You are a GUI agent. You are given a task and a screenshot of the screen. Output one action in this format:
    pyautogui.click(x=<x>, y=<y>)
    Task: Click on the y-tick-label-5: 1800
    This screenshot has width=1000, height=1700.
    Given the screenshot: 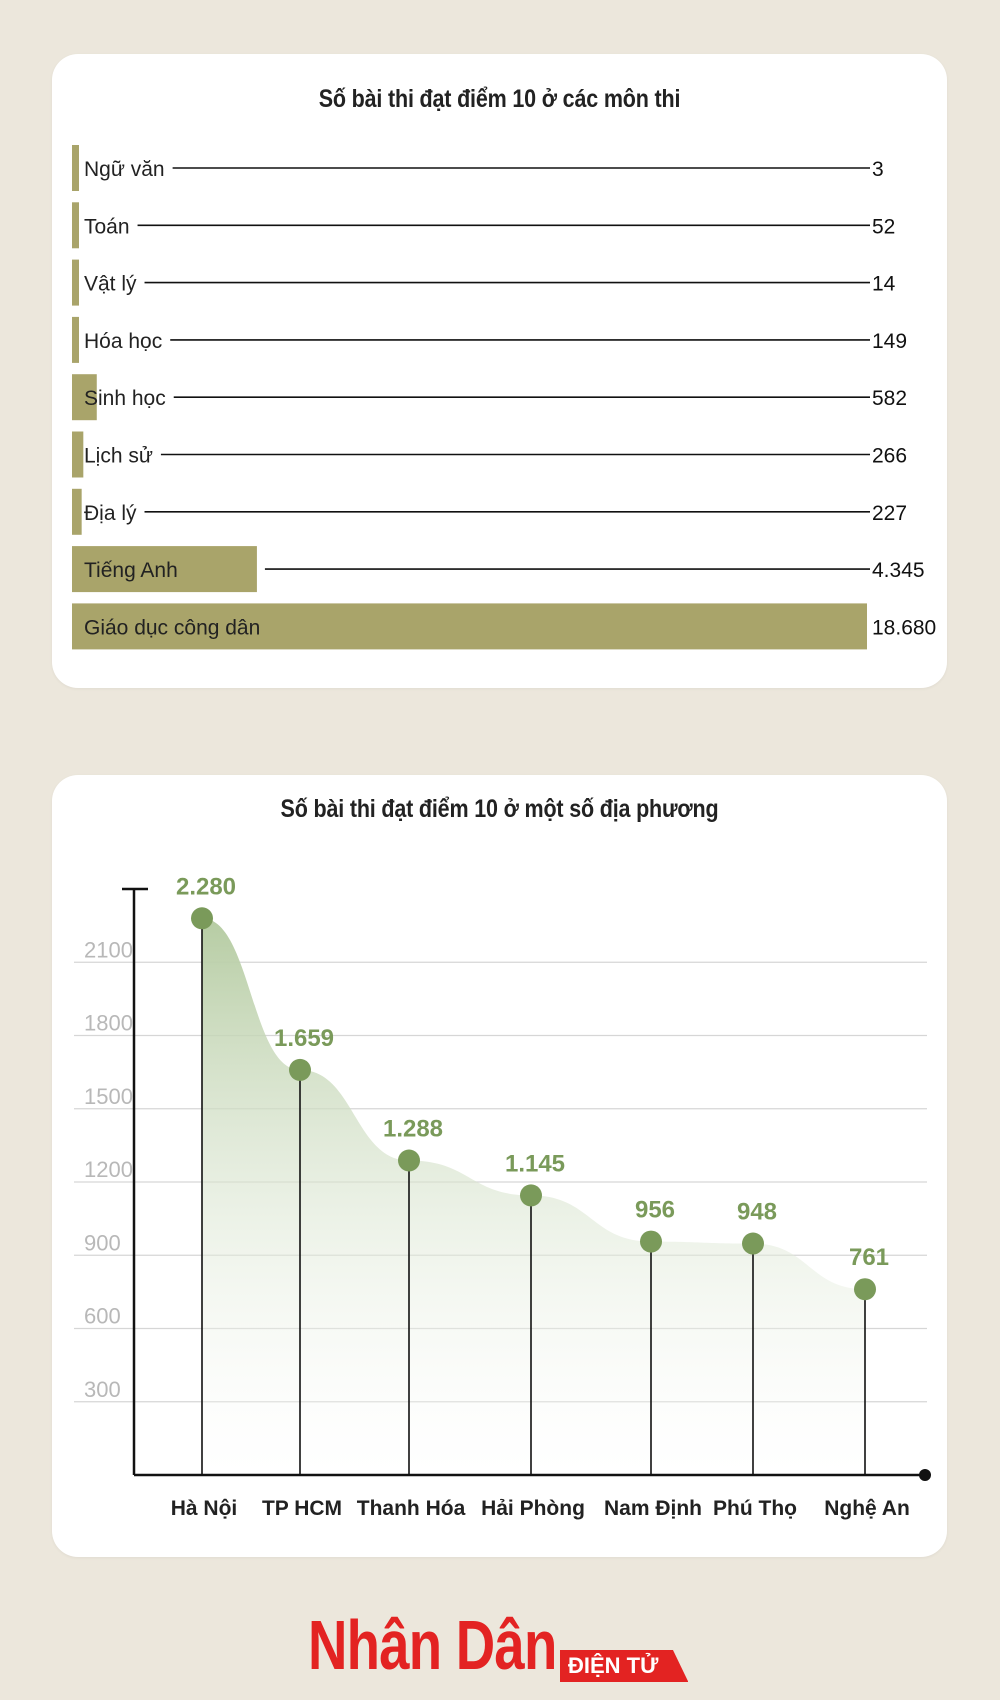 What is the action you would take?
    pyautogui.click(x=108, y=1023)
    